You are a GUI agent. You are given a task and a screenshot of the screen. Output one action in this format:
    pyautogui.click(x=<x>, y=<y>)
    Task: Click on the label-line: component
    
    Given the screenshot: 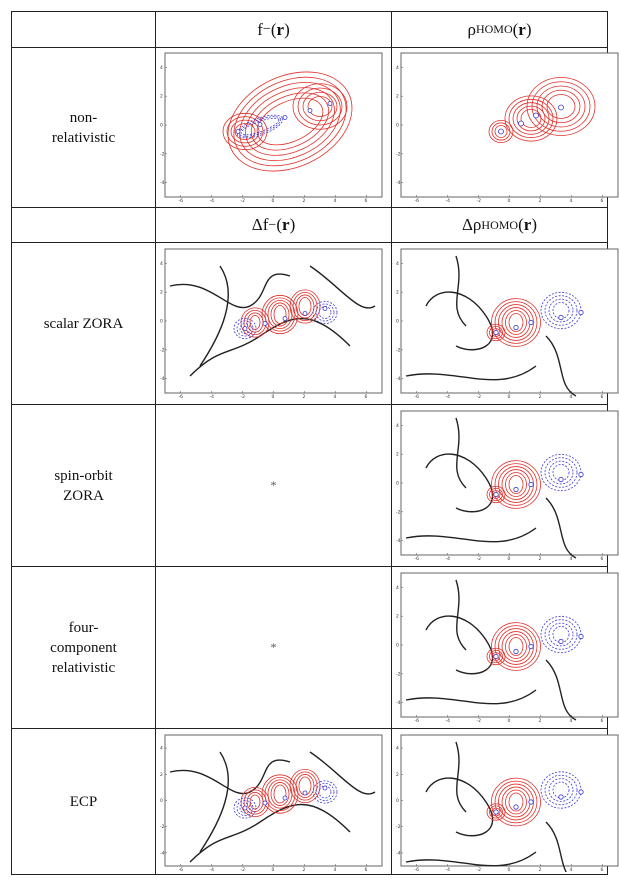 What is the action you would take?
    pyautogui.click(x=83, y=647)
    